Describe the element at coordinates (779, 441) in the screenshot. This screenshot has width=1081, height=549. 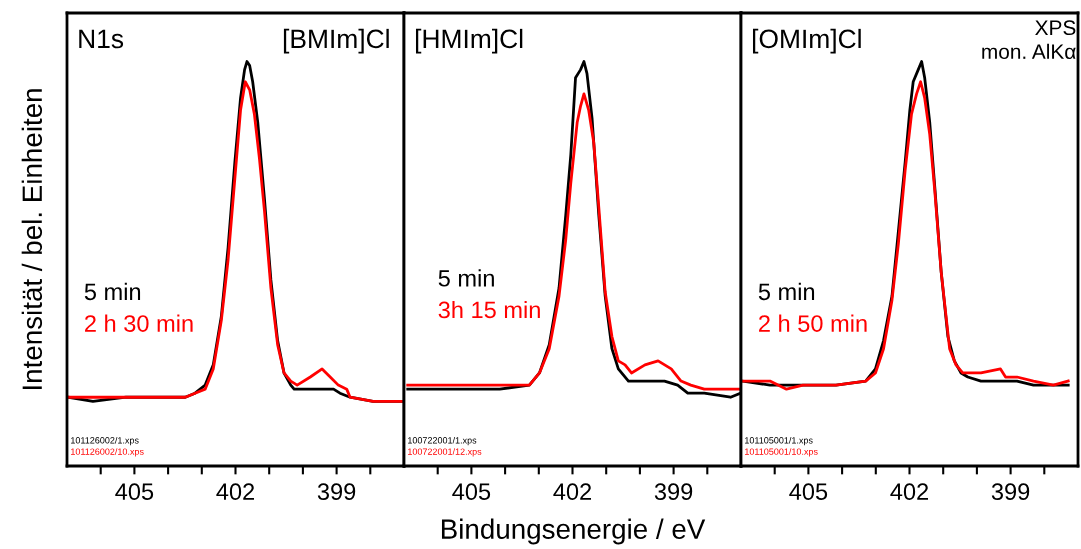
I see `annotation: 101105001/1.xps` at that location.